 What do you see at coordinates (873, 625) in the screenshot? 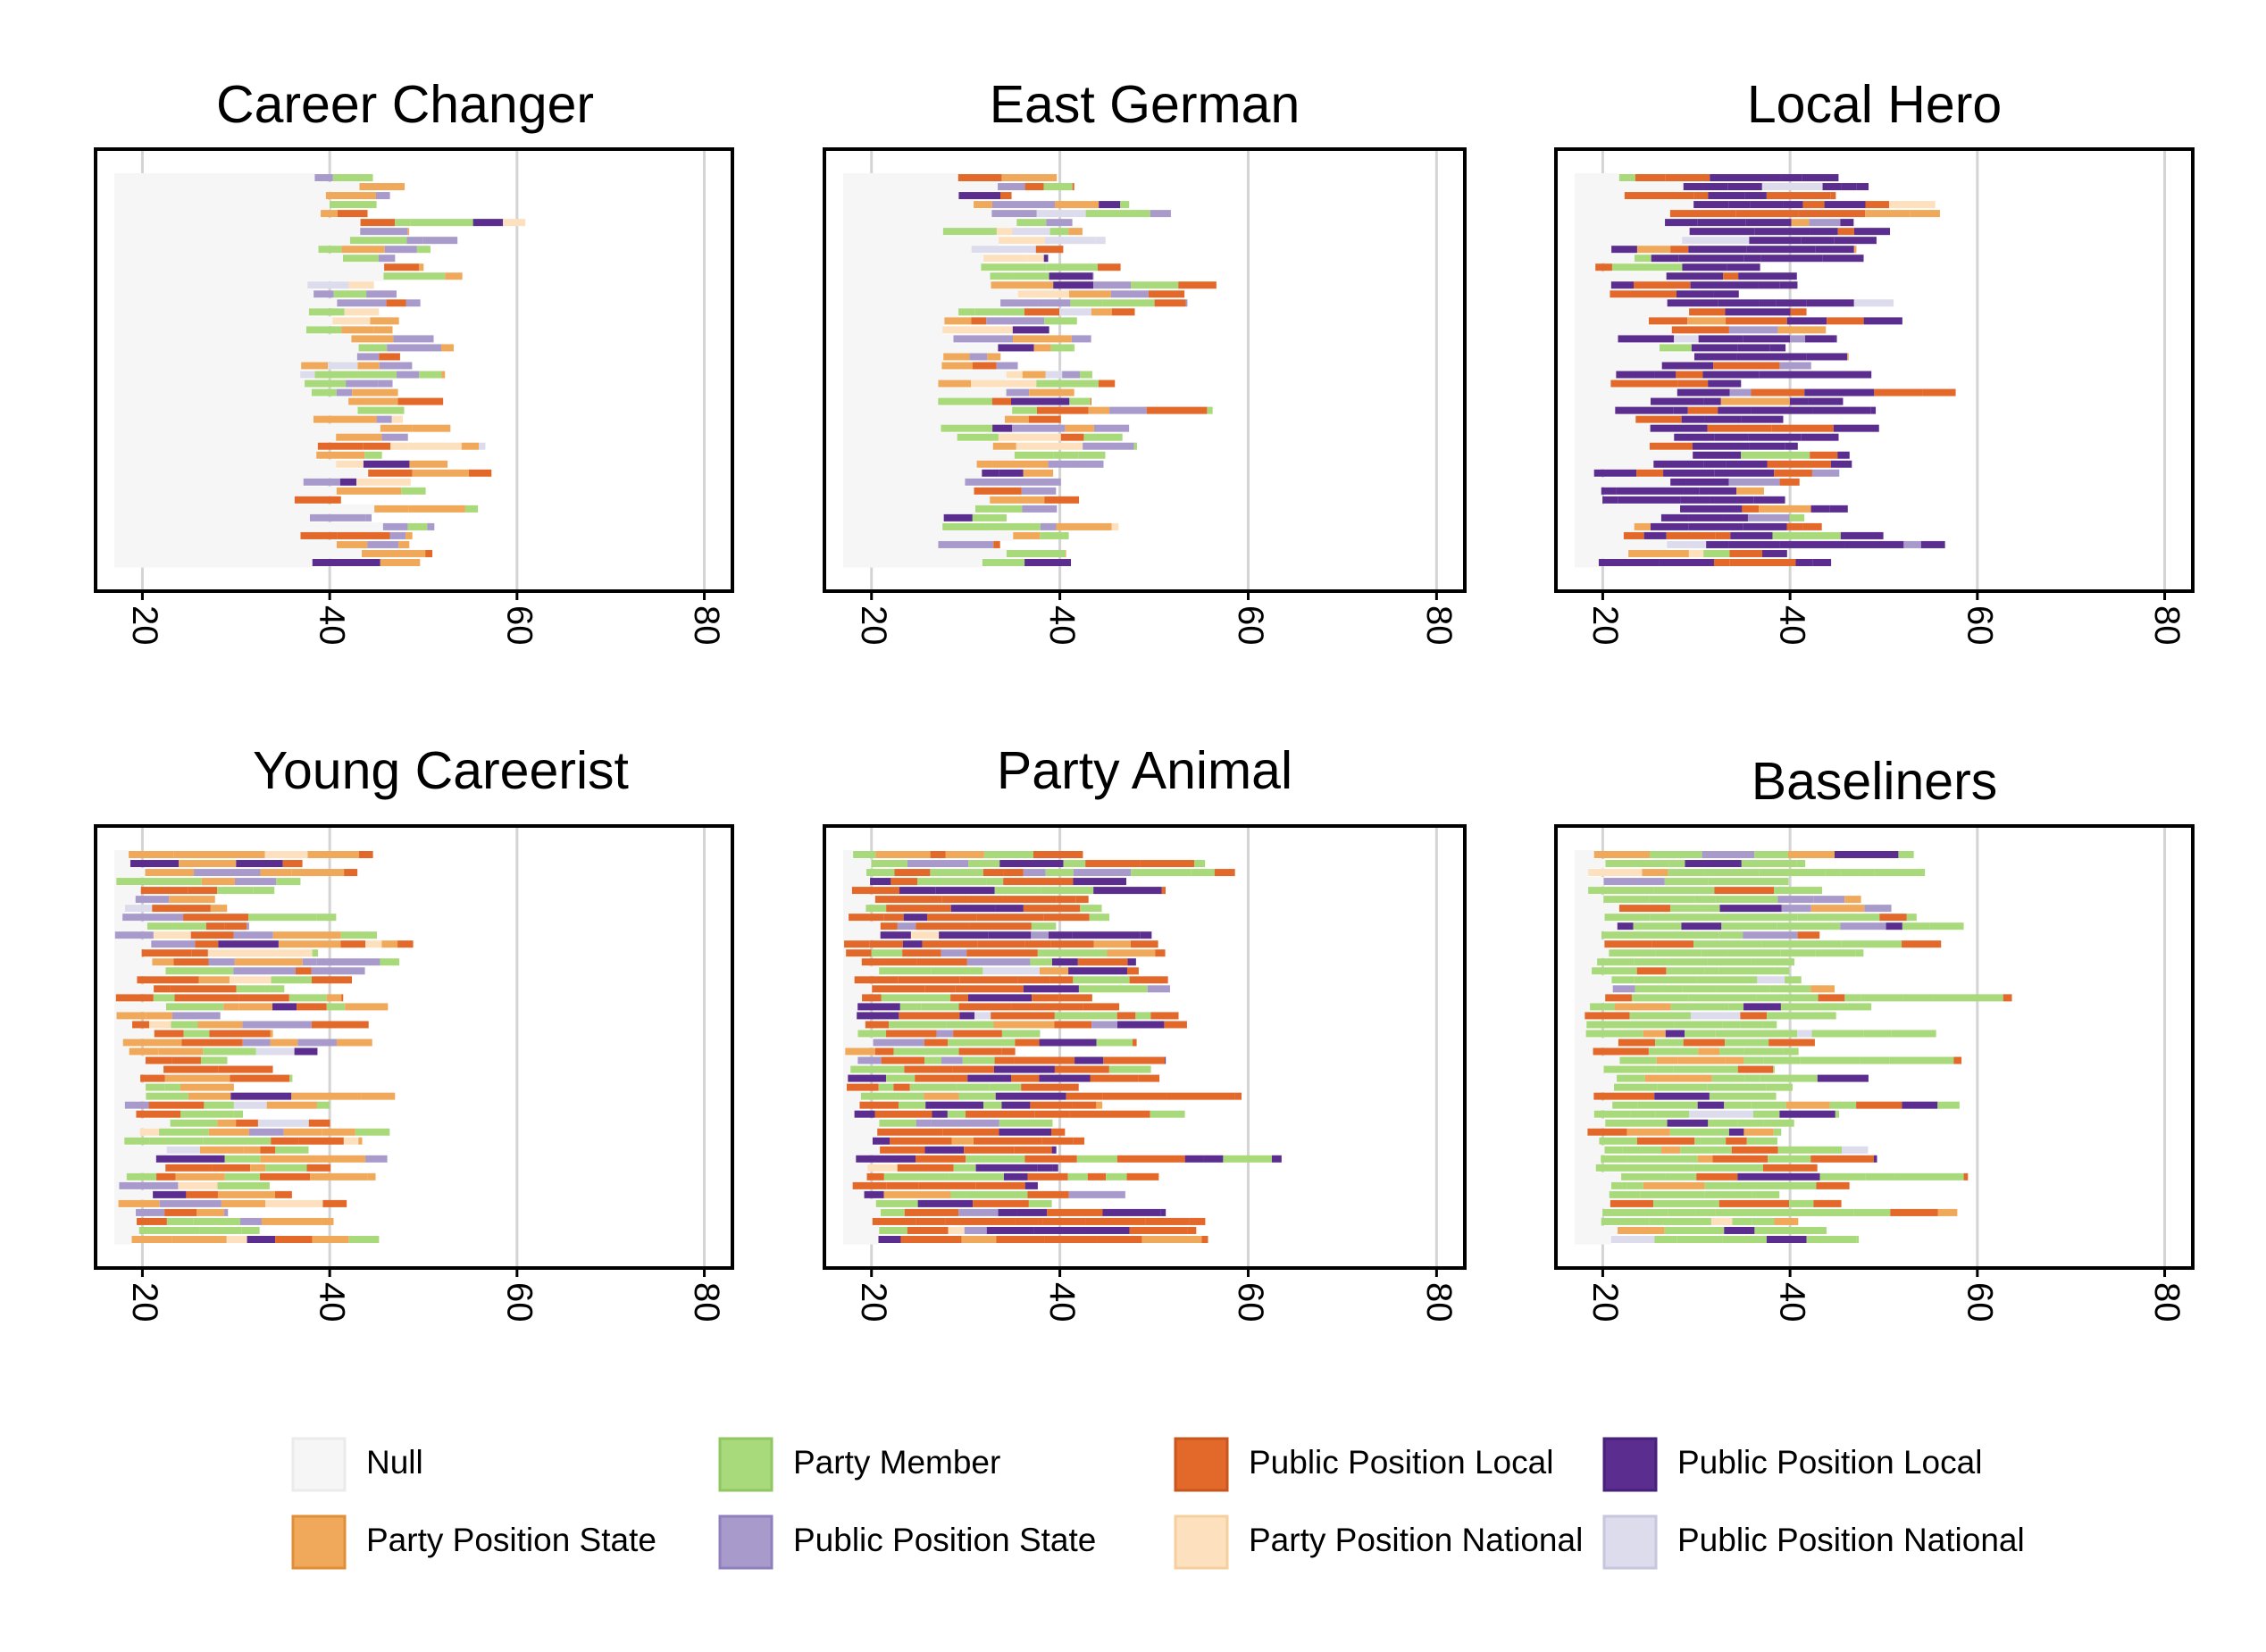
I see `x-tick-label: 20` at bounding box center [873, 625].